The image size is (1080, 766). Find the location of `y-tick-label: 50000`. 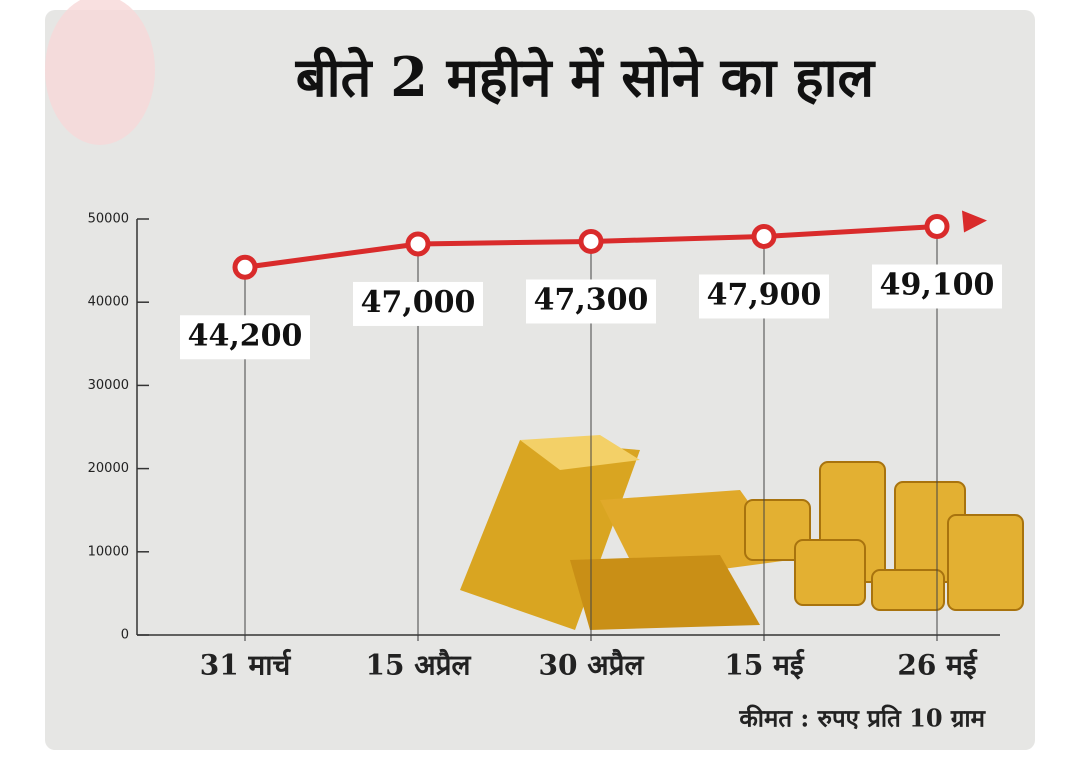

y-tick-label: 50000 is located at coordinates (108, 219).